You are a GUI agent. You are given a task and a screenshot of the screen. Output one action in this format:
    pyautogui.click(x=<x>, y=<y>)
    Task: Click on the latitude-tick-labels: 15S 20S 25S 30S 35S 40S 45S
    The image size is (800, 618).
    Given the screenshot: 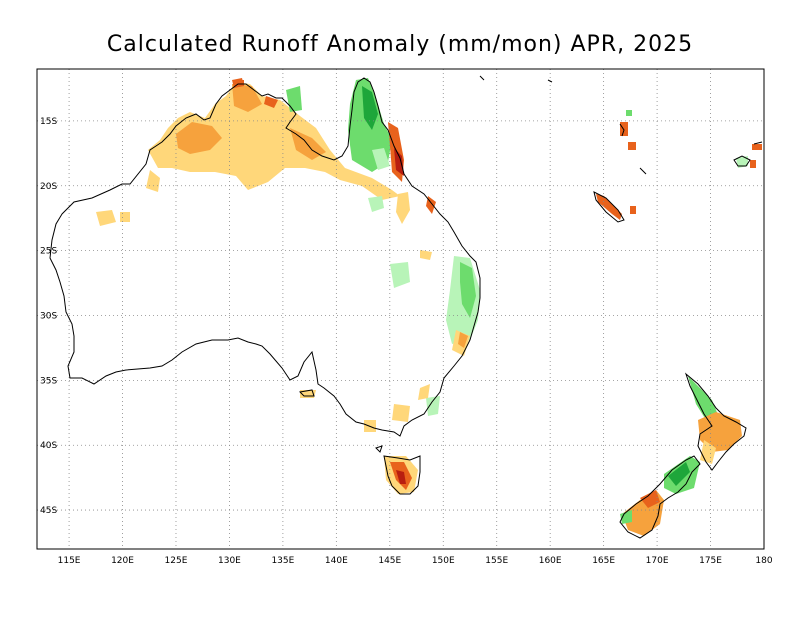 What is the action you would take?
    pyautogui.click(x=48, y=316)
    